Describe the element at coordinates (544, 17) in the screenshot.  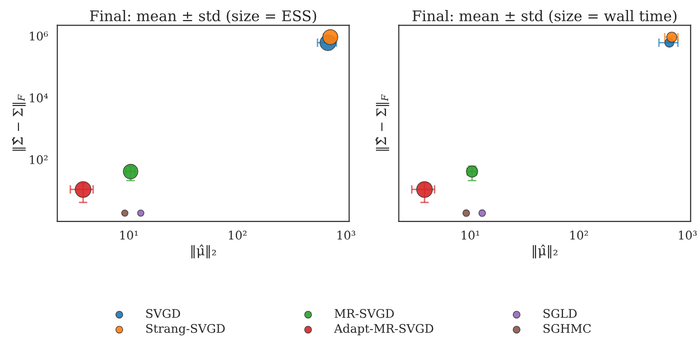
I see `chart-title: Final: mean ± std (size = wall time)` at that location.